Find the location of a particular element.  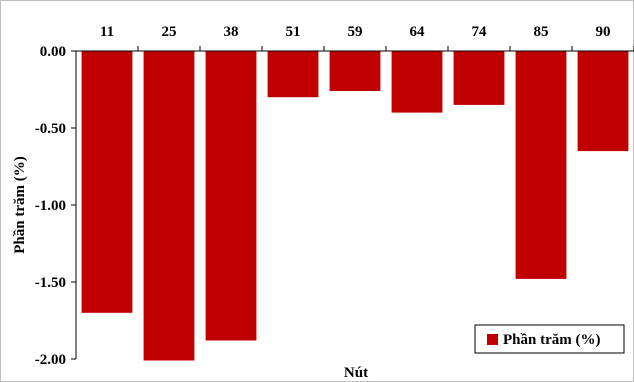

y-axis-label: Phần trăm (%) is located at coordinates (20, 205).